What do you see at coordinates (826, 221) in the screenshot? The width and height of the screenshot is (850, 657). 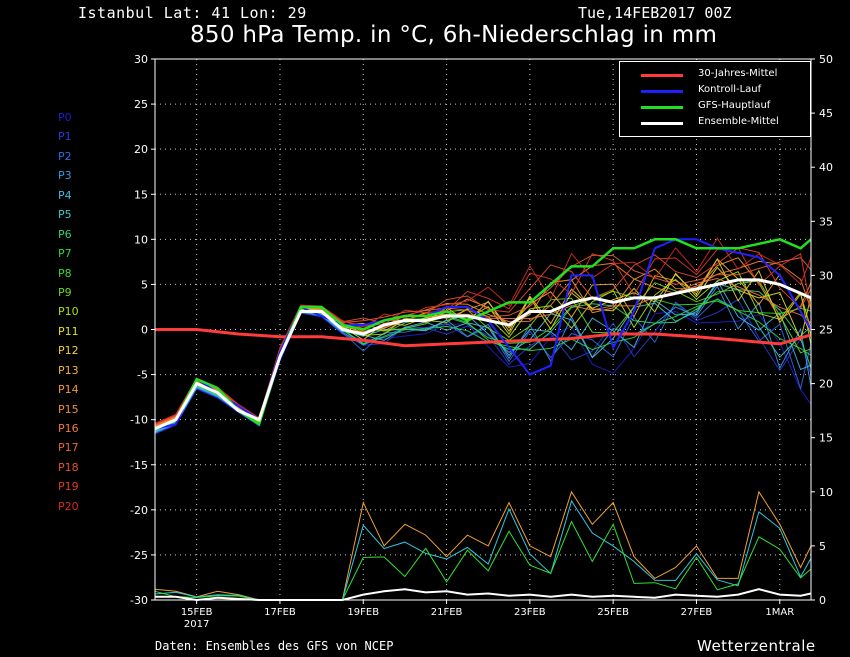 I see `y2-tick-label: 35` at bounding box center [826, 221].